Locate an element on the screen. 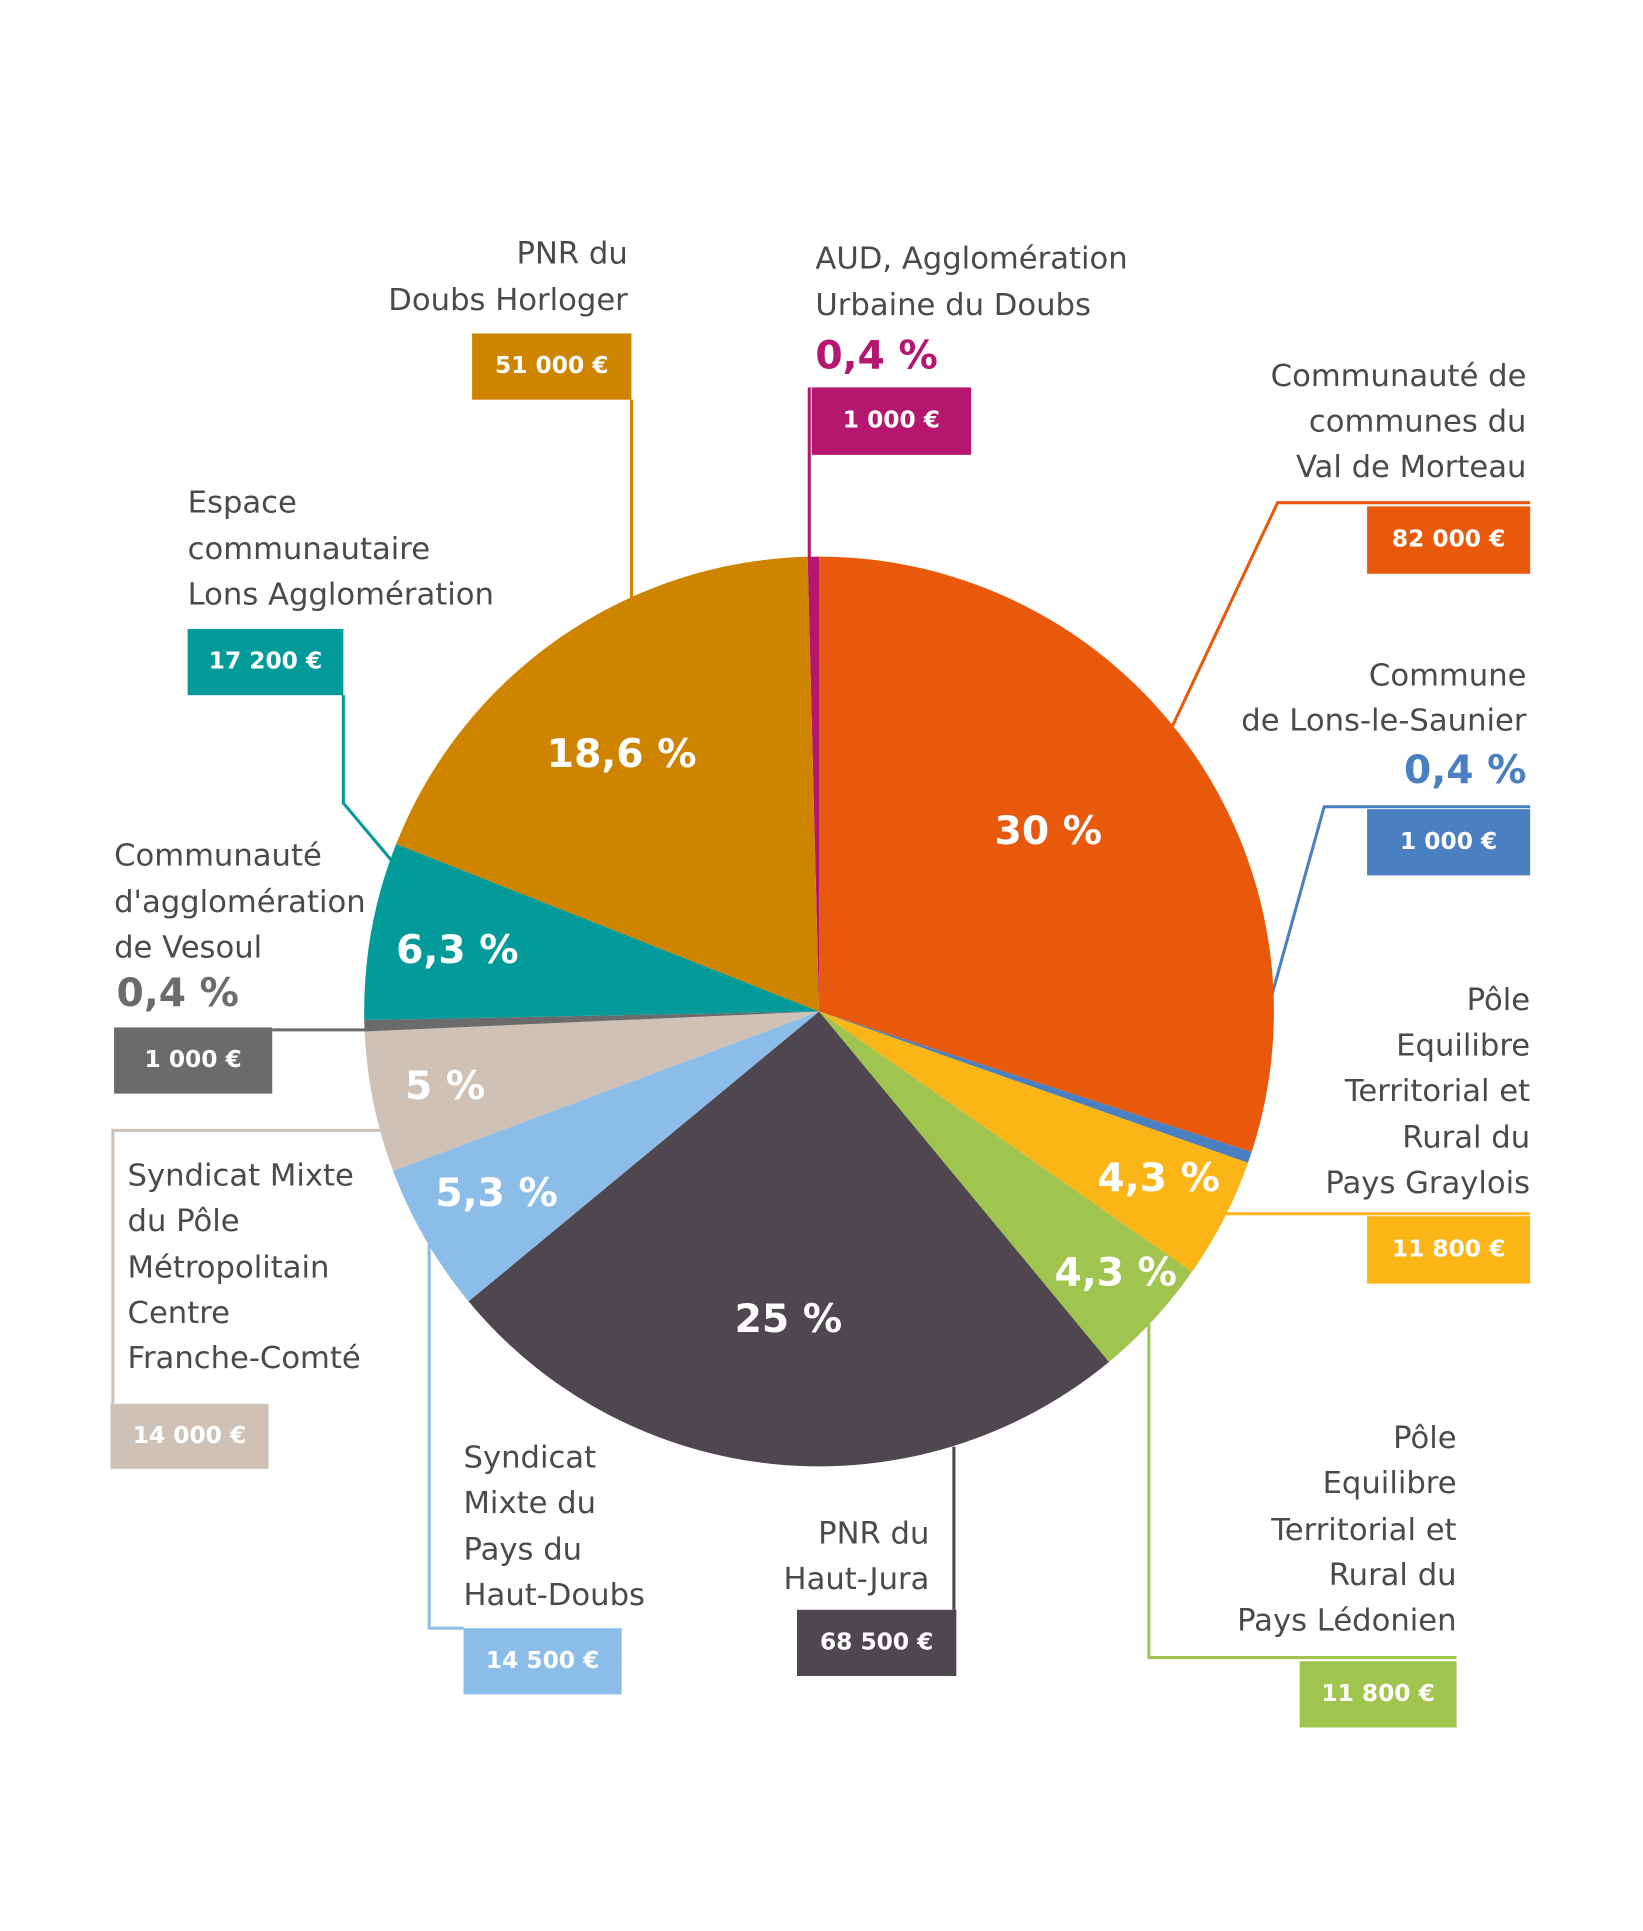 Image resolution: width=1643 pixels, height=1931 pixels. percent-label: 5,3 % is located at coordinates (496, 1193).